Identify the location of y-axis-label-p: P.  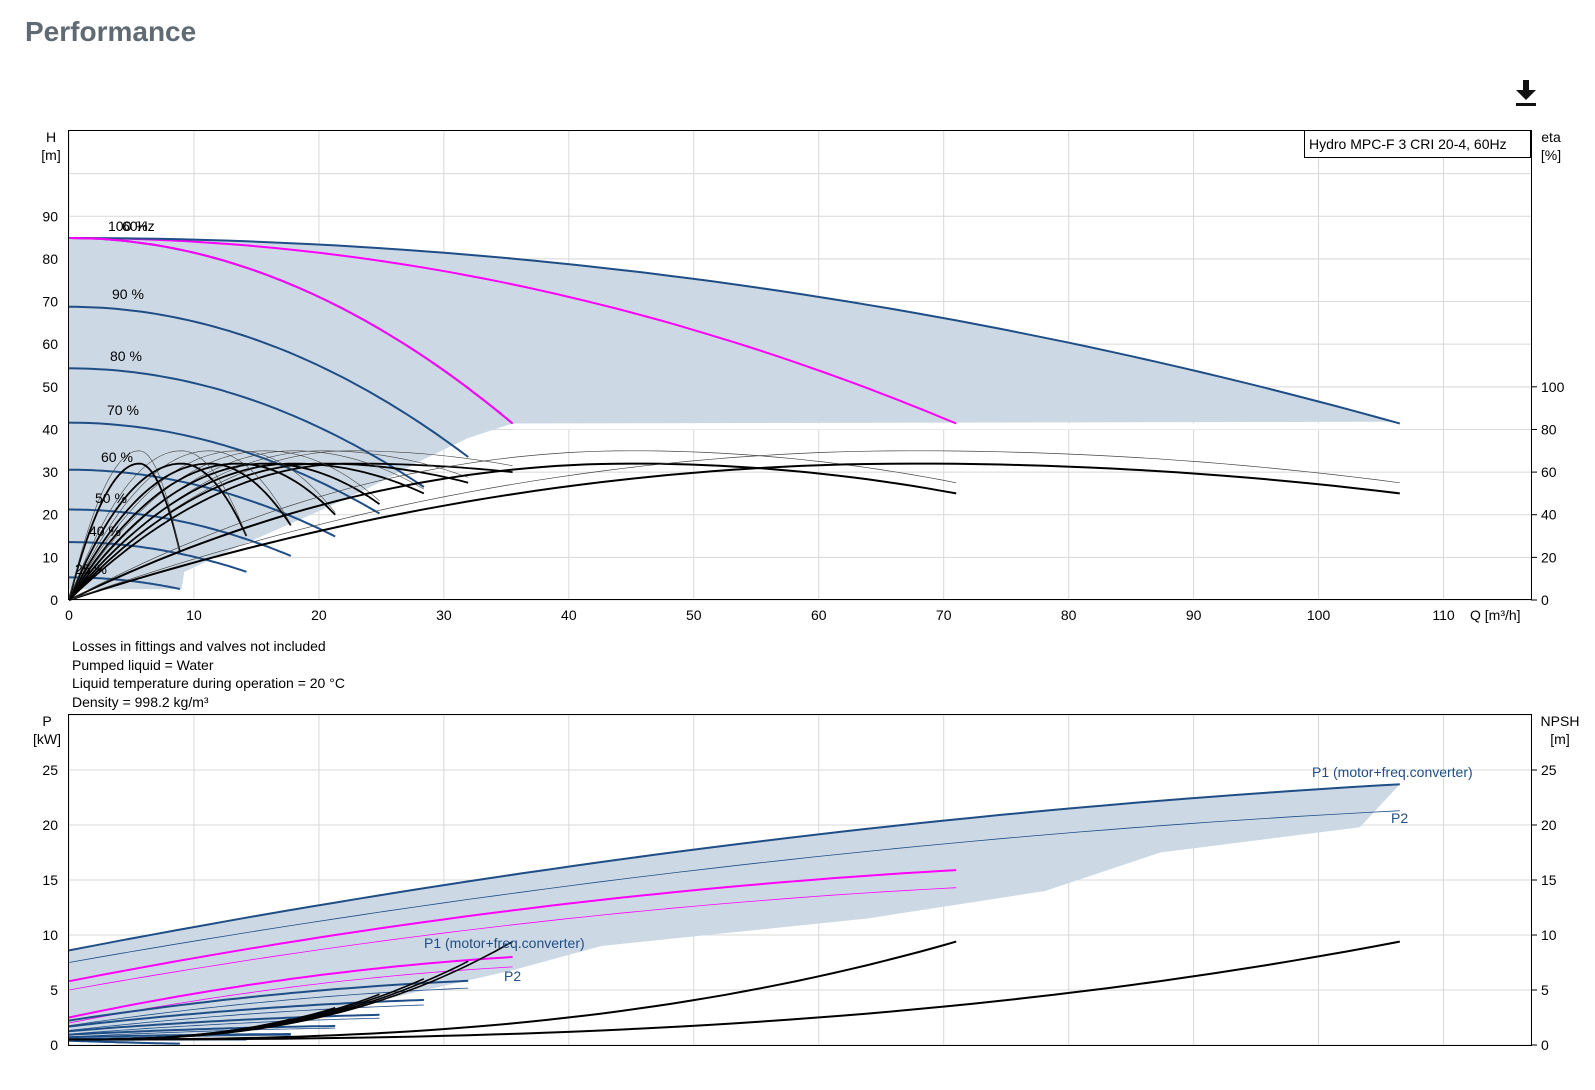
(46, 721).